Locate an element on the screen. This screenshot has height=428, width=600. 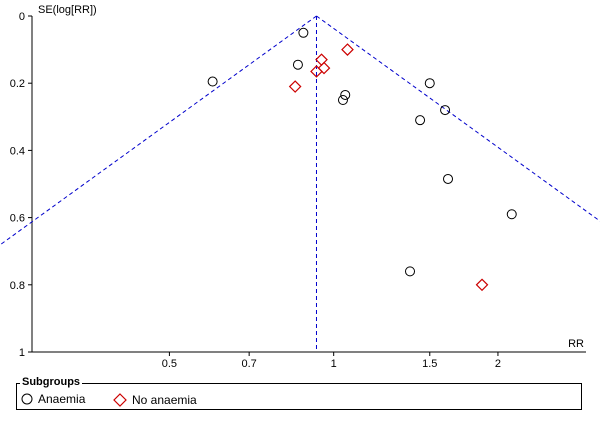
y-tick-label: 1 is located at coordinates (22, 353).